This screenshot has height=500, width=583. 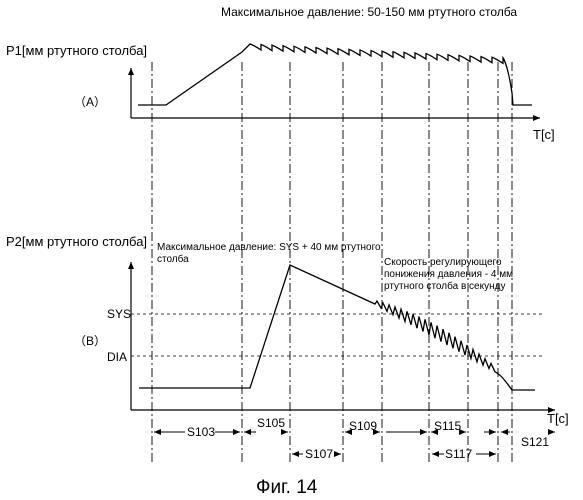 I want to click on top-x-axis-label: T[c], so click(x=544, y=134).